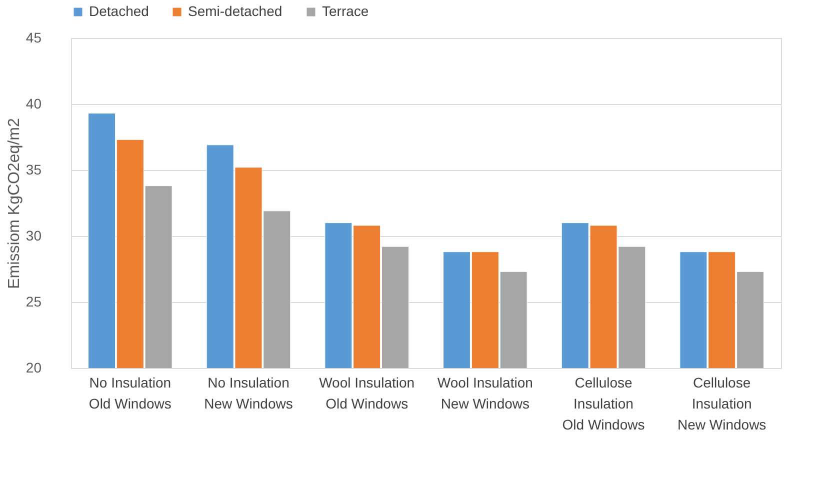 Image resolution: width=838 pixels, height=481 pixels. I want to click on y-tick-label: 35, so click(34, 170).